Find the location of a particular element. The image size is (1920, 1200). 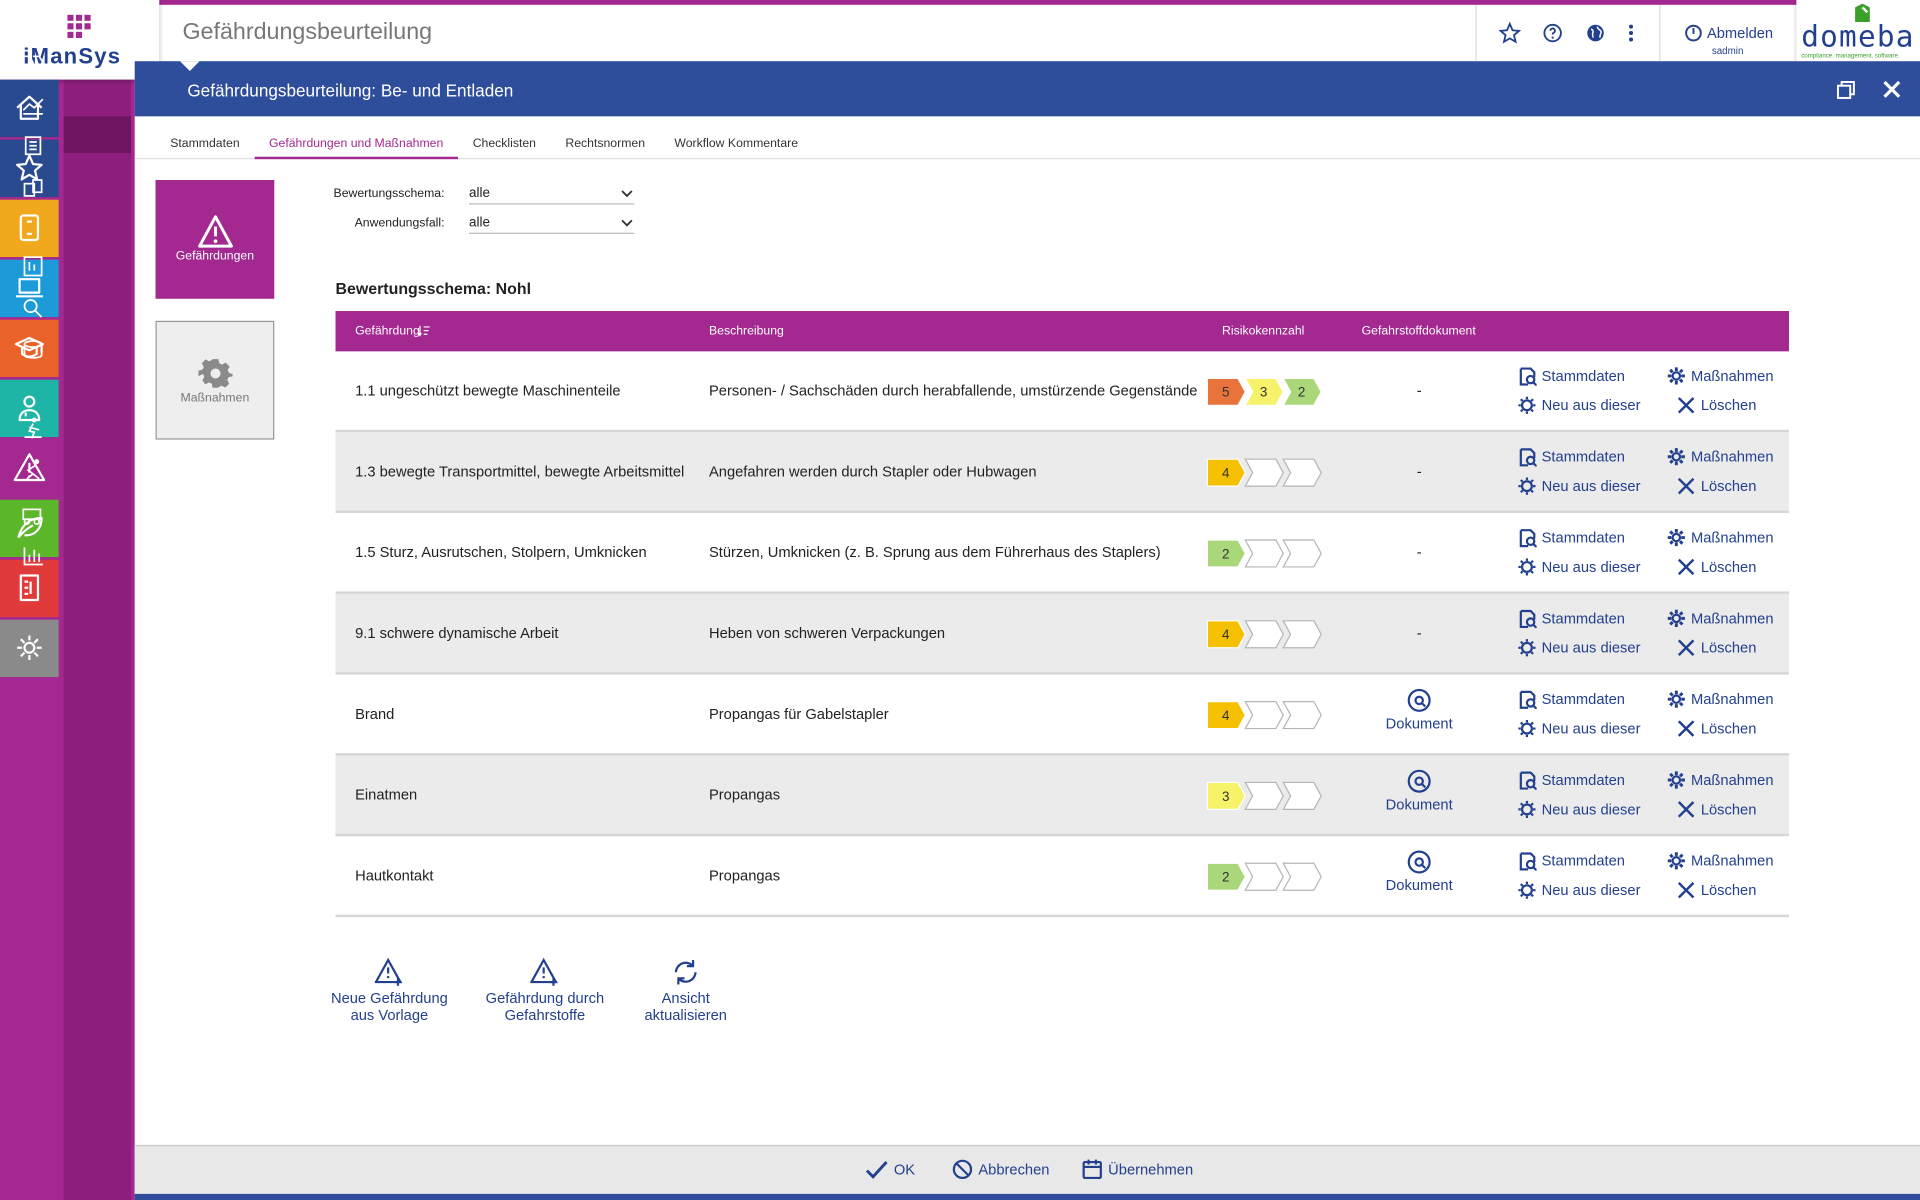

action-button: Gefährdung durch Gefahrstoffe is located at coordinates (545, 1006).